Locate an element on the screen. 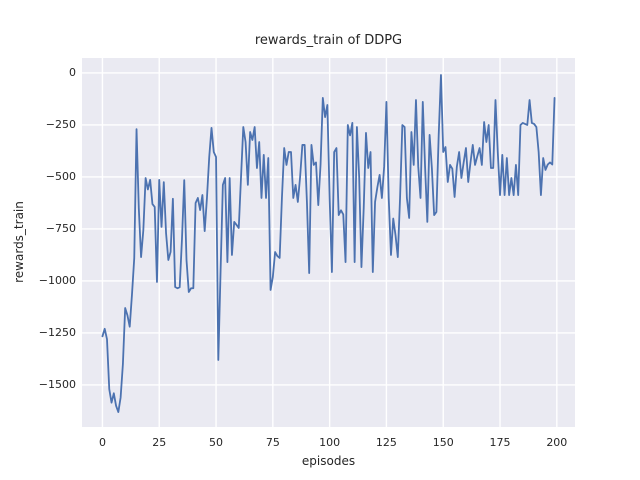 Image resolution: width=640 pixels, height=480 pixels. x-tick-label: 150 is located at coordinates (443, 442).